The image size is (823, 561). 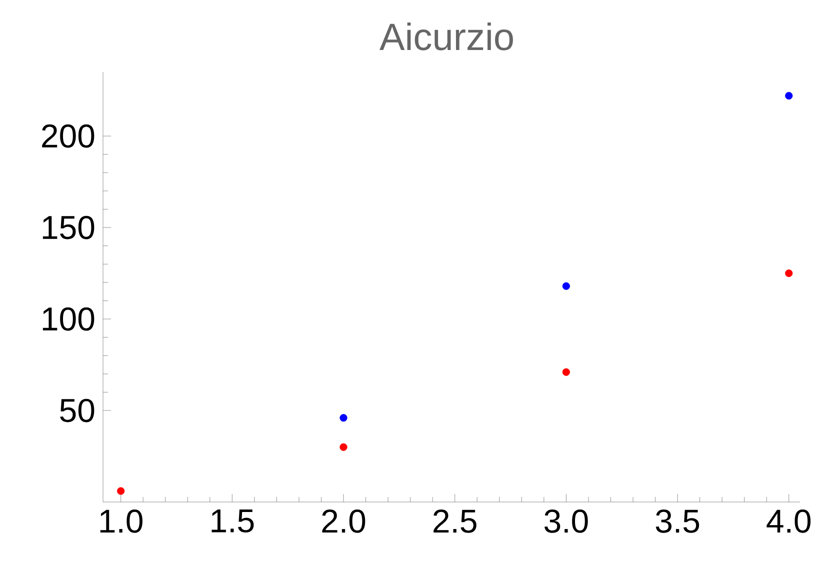 What do you see at coordinates (233, 521) in the screenshot?
I see `x-tick-label: 1.5` at bounding box center [233, 521].